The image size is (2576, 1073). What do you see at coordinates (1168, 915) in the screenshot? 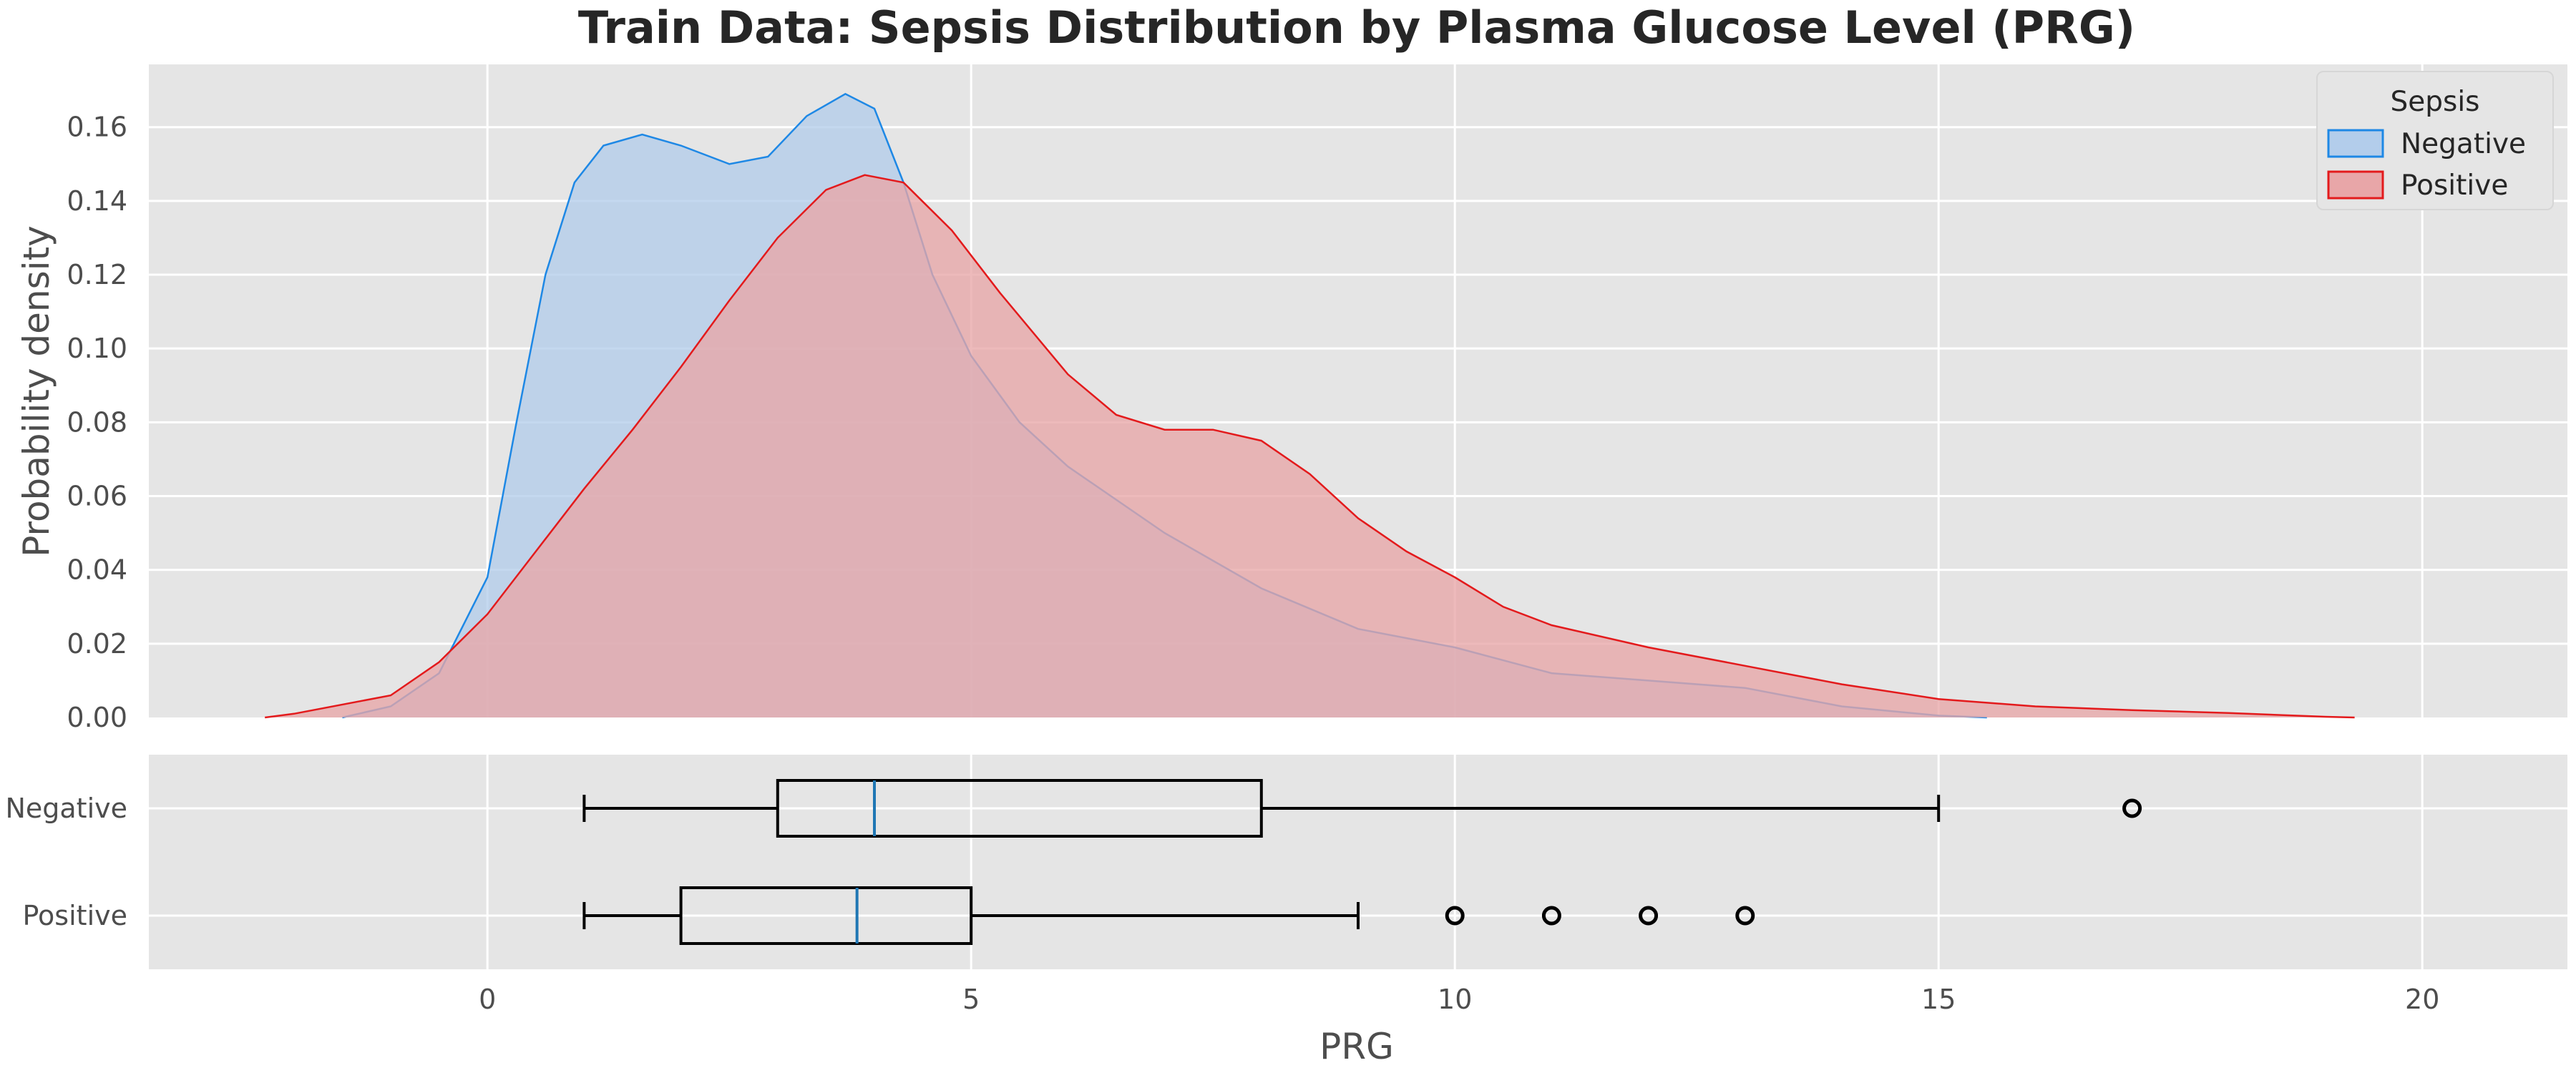
I see `box-positive` at bounding box center [1168, 915].